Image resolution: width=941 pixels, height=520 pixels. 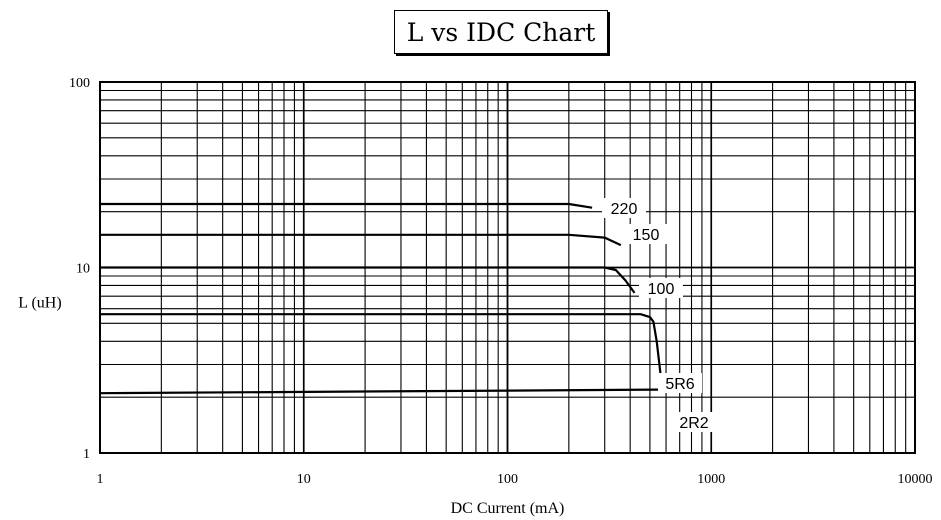 I want to click on series-label-2r2: 2R2, so click(x=693, y=423).